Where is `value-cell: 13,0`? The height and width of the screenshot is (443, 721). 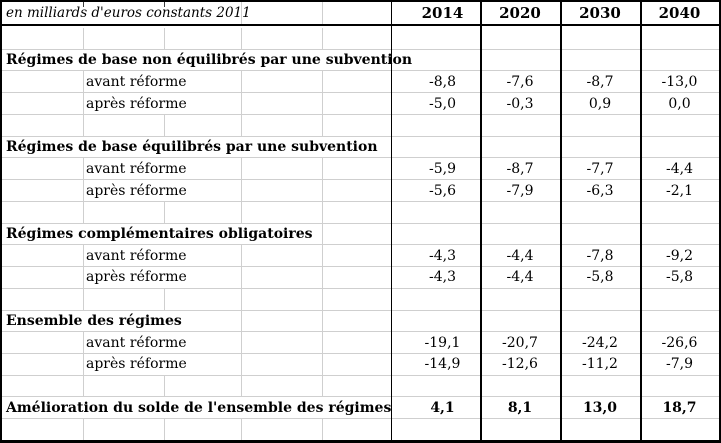
value-cell: 13,0 is located at coordinates (600, 407).